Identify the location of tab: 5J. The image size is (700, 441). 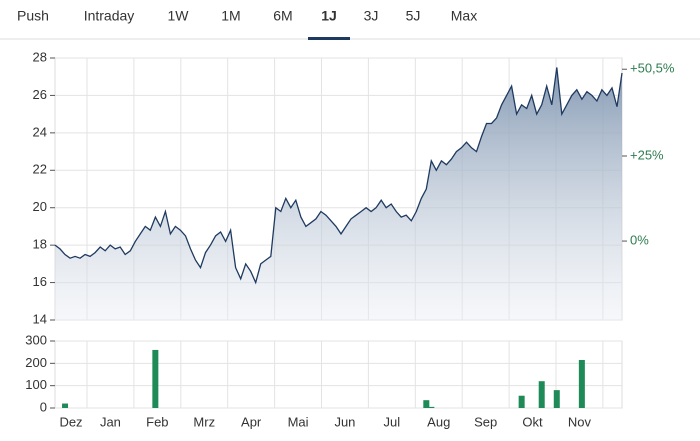
(413, 16).